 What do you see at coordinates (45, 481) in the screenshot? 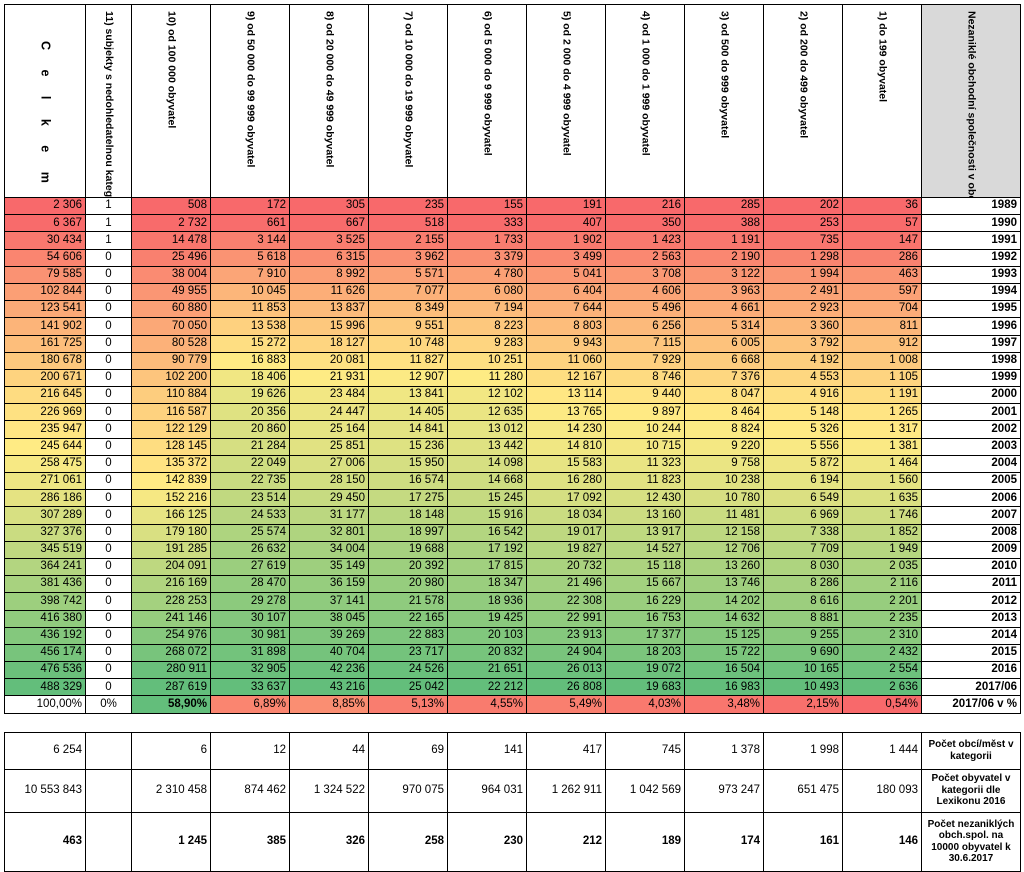
I see `cell-total: 271 061` at bounding box center [45, 481].